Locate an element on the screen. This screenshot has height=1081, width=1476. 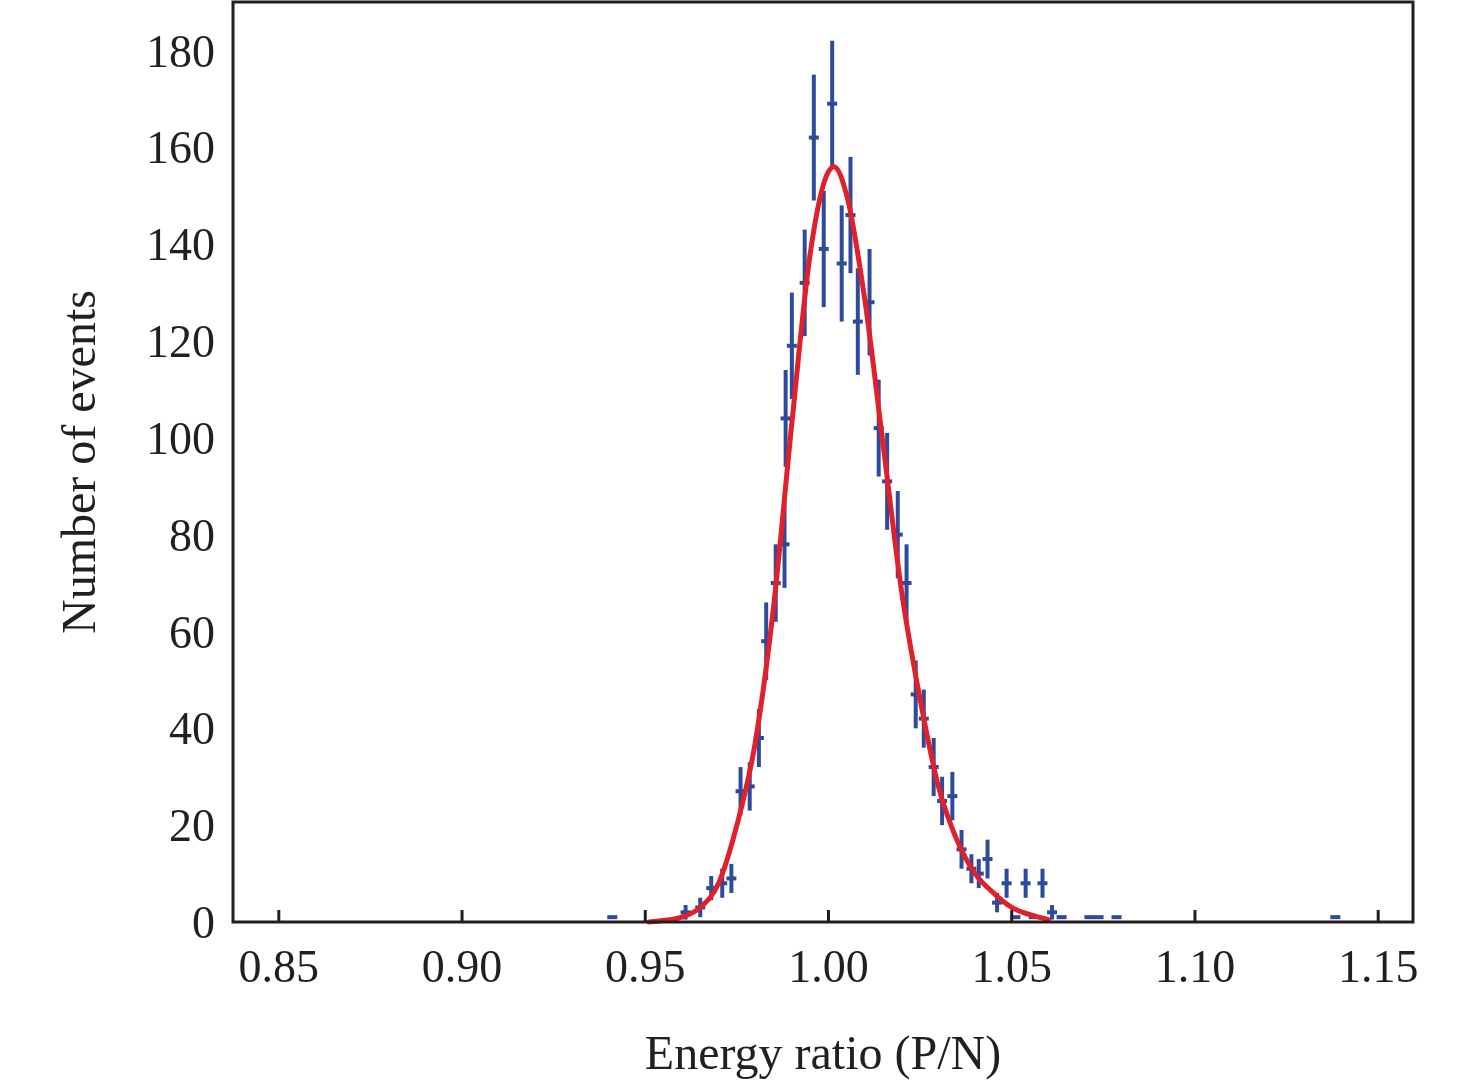
y-tick-label: 40 is located at coordinates (192, 729).